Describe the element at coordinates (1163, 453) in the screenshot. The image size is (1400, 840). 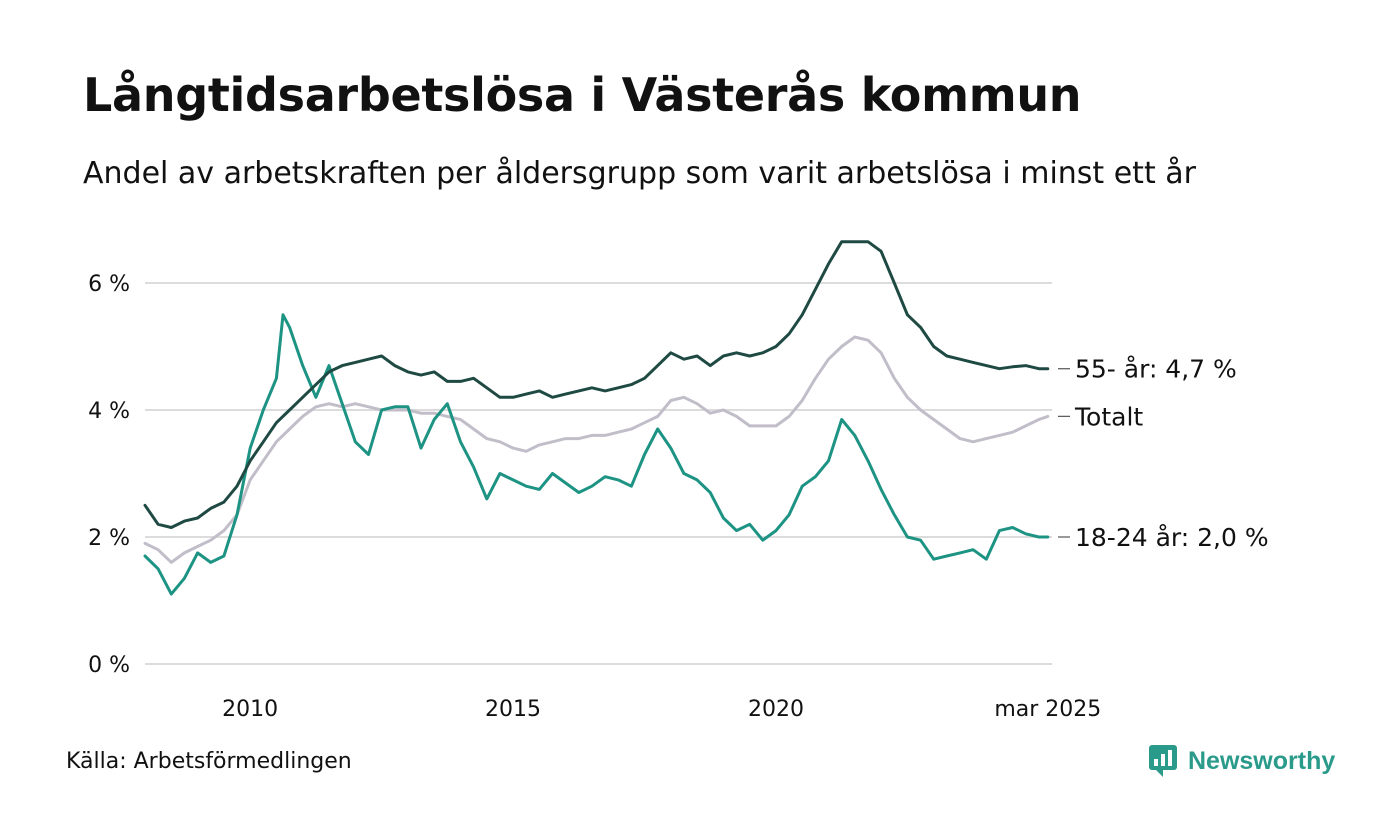
I see `labels-layer: 55- år: 4,7 % Totalt 18-24 år: 2,0 %` at that location.